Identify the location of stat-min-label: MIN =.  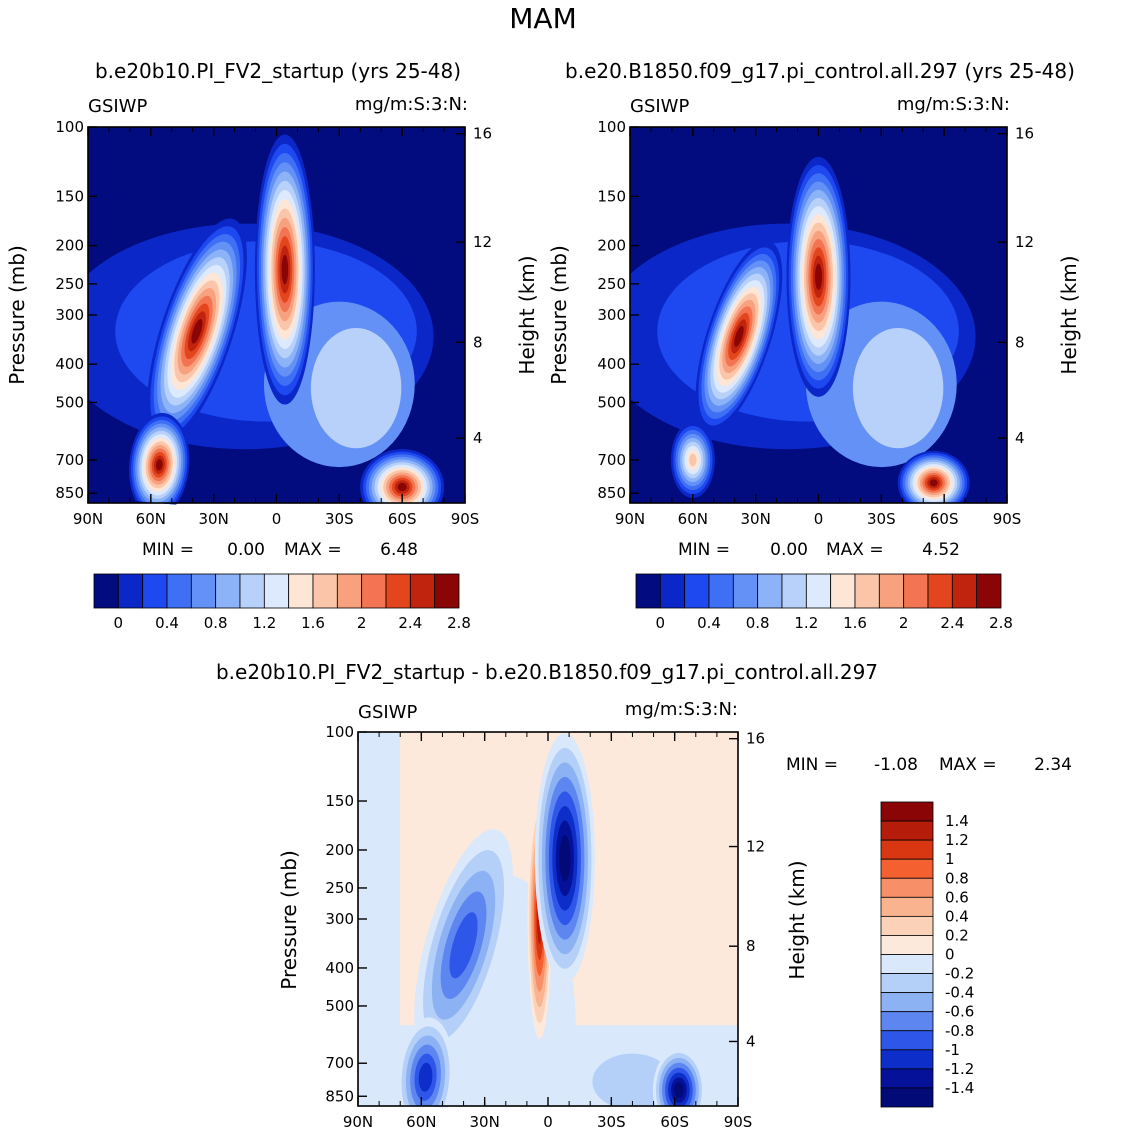
(168, 550).